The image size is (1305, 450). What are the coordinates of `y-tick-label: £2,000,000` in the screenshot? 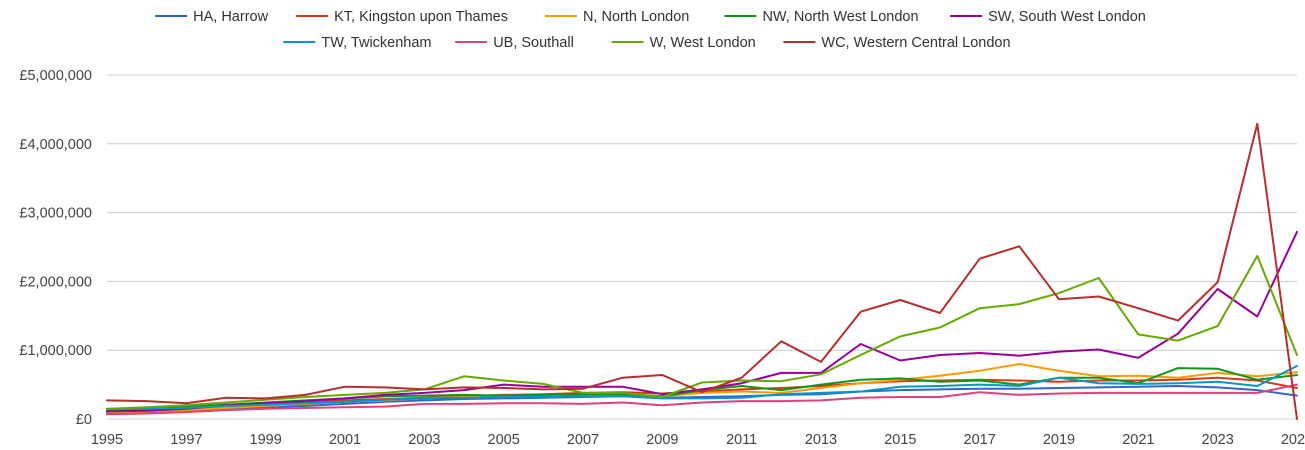 It's located at (55, 282).